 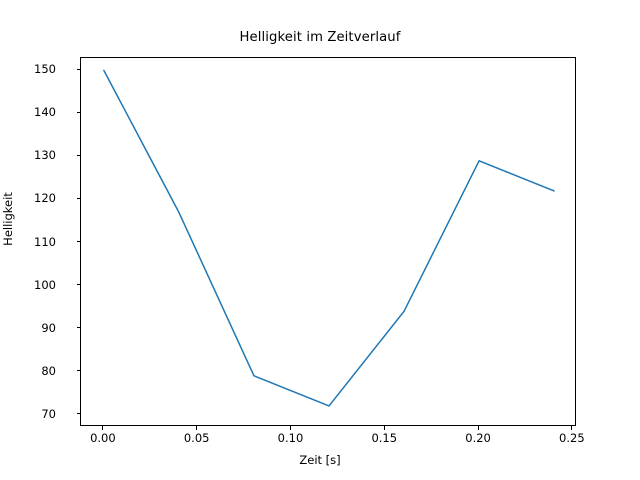 What do you see at coordinates (45, 112) in the screenshot?
I see `y-tick-label: 140` at bounding box center [45, 112].